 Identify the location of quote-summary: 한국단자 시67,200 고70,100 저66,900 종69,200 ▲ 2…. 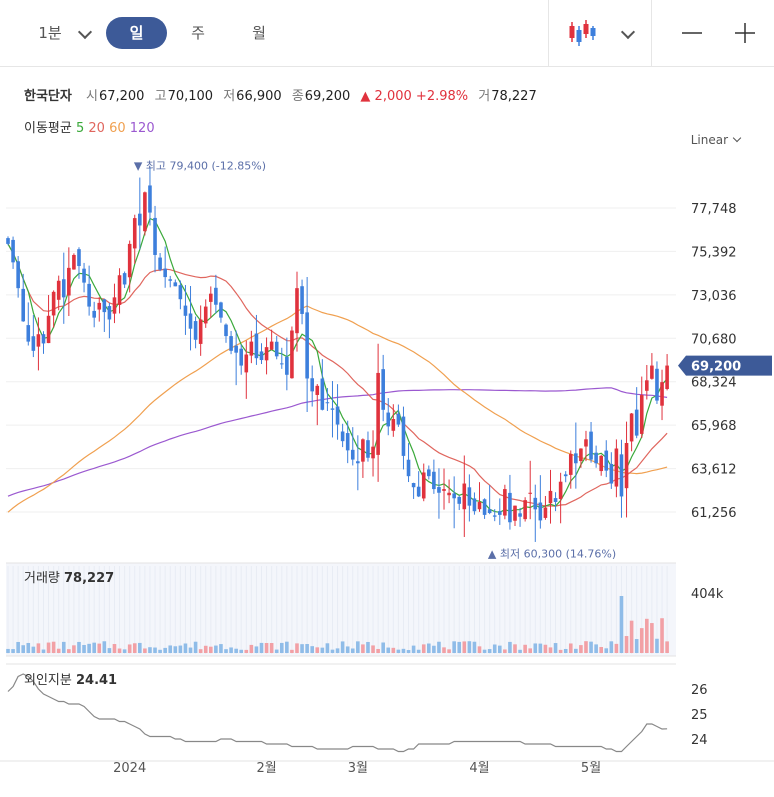
(283, 94).